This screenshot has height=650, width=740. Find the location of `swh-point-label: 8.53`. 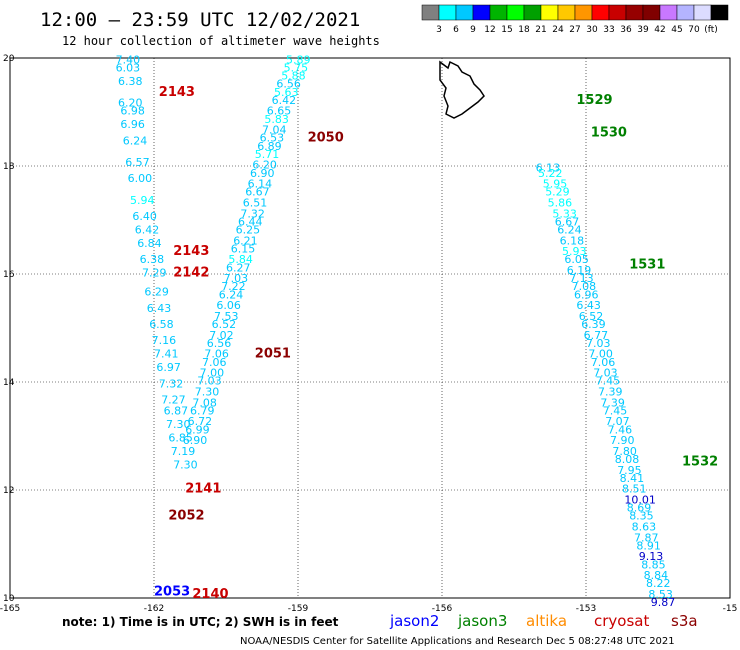

swh-point-label: 8.53 is located at coordinates (660, 594).